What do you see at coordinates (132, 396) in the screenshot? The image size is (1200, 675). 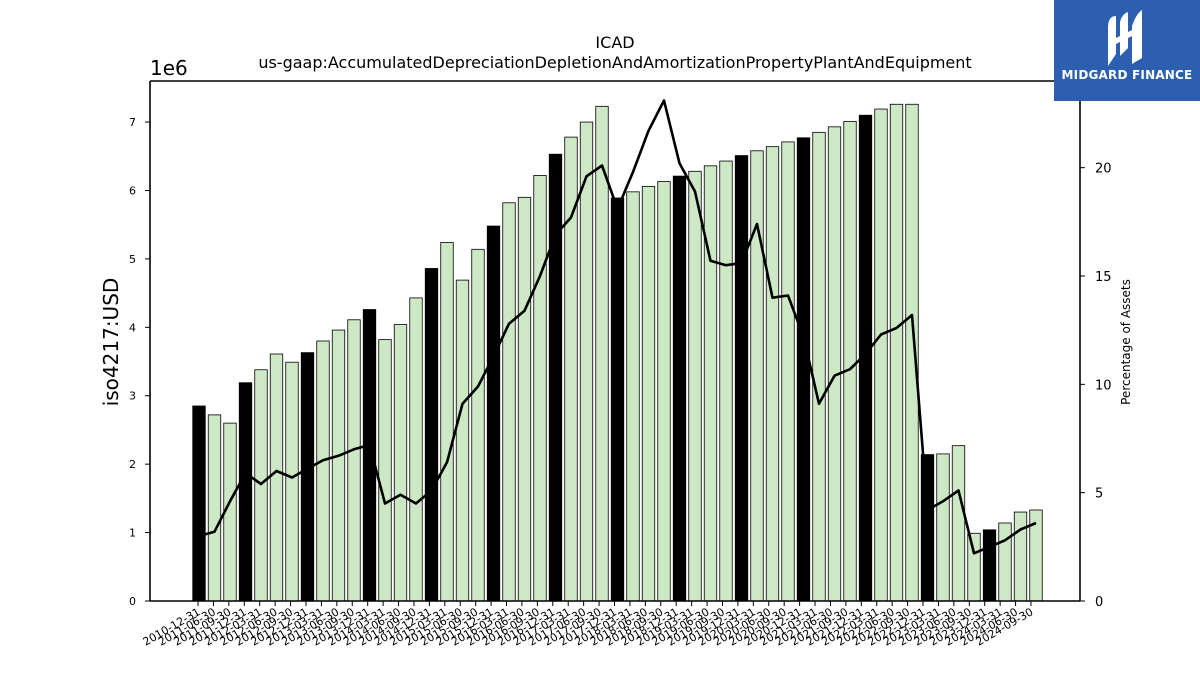 I see `y-tick-label: 3` at bounding box center [132, 396].